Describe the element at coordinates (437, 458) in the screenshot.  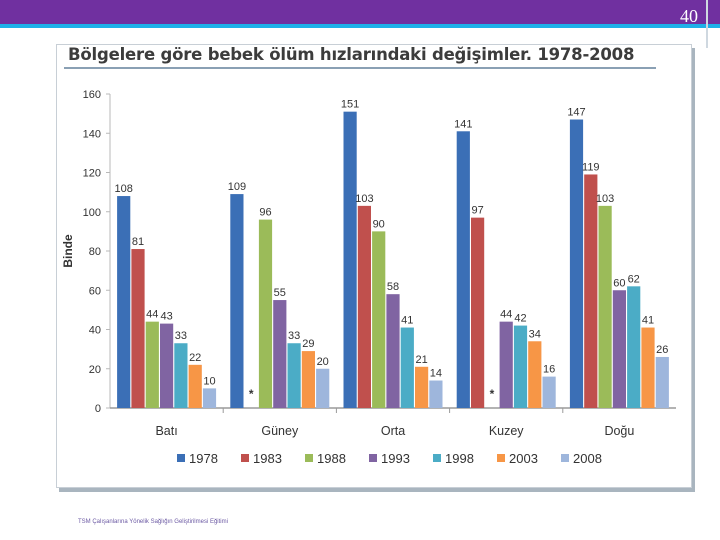
I see `legend-swatch-1998` at that location.